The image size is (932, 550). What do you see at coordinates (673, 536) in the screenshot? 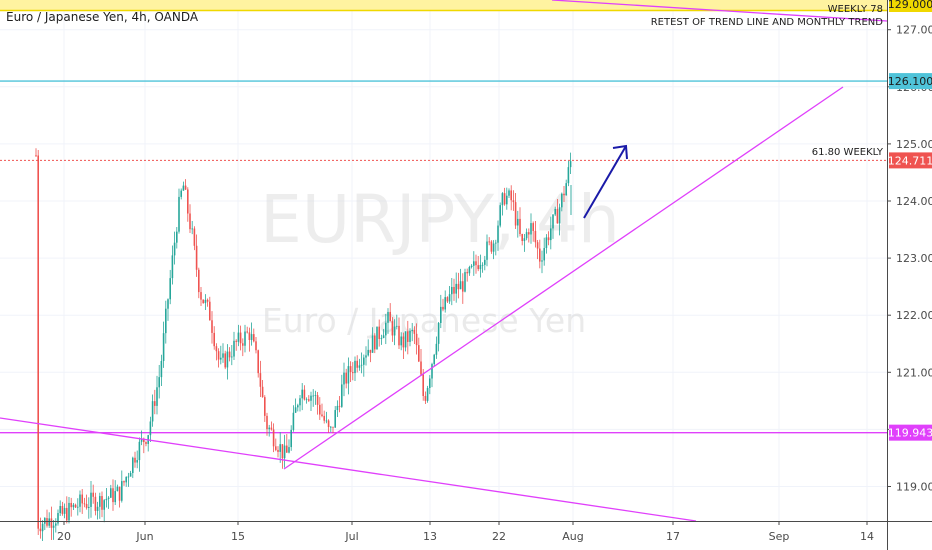
I see `x-tick-label-7: 17` at bounding box center [673, 536].